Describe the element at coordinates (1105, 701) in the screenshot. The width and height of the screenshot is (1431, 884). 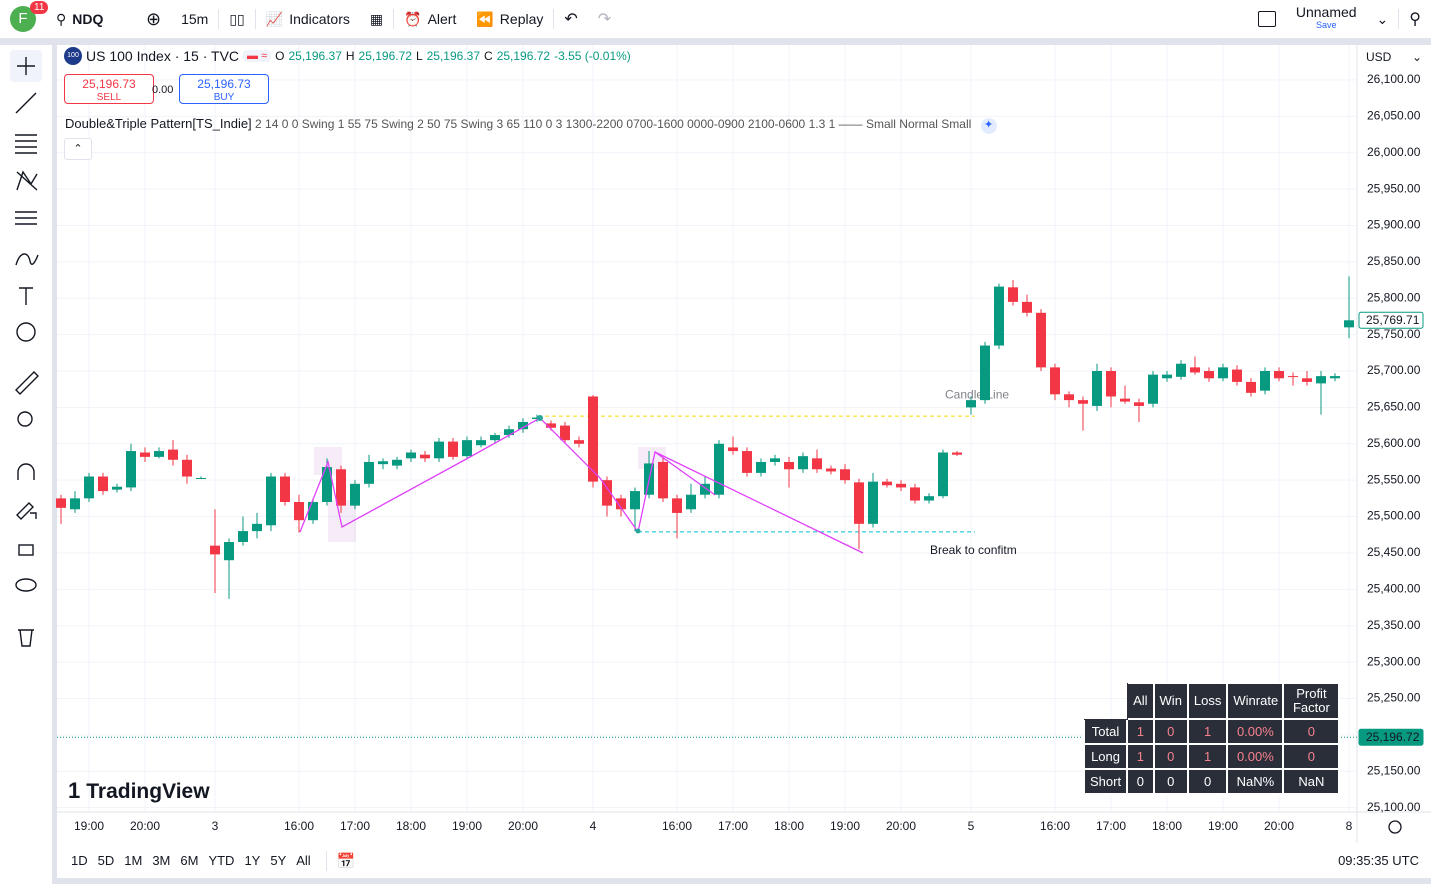
I see `header-blank` at that location.